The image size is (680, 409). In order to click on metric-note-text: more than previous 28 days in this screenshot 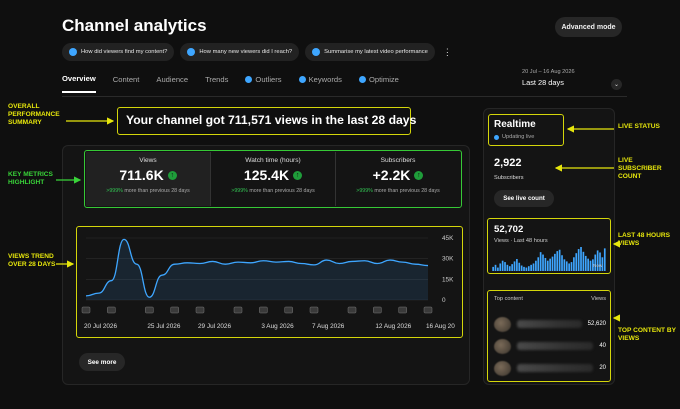, I will do `click(406, 191)`.